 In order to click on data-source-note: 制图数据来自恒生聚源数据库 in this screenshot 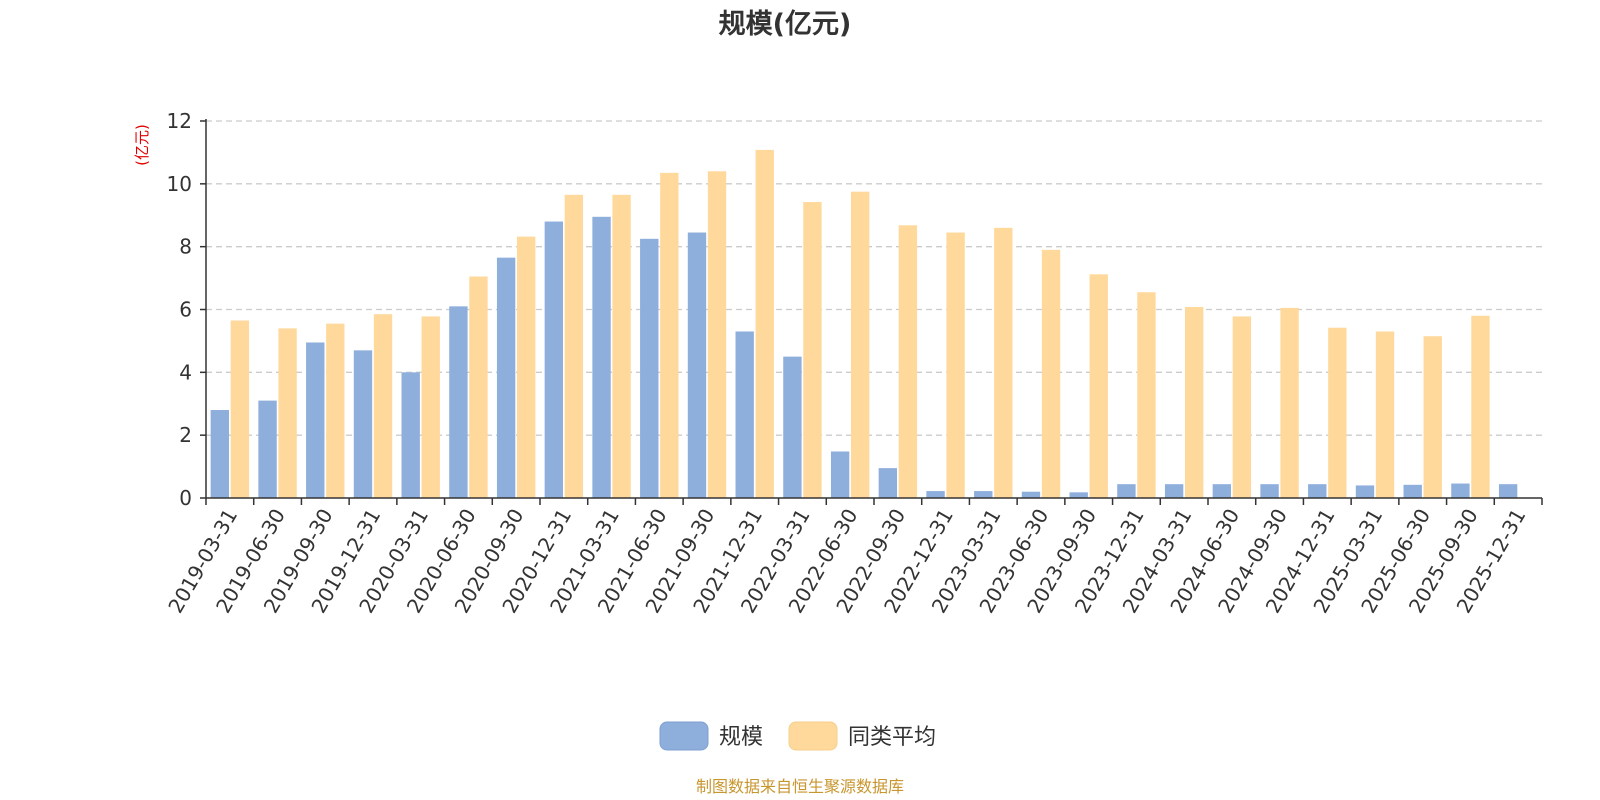, I will do `click(800, 786)`.